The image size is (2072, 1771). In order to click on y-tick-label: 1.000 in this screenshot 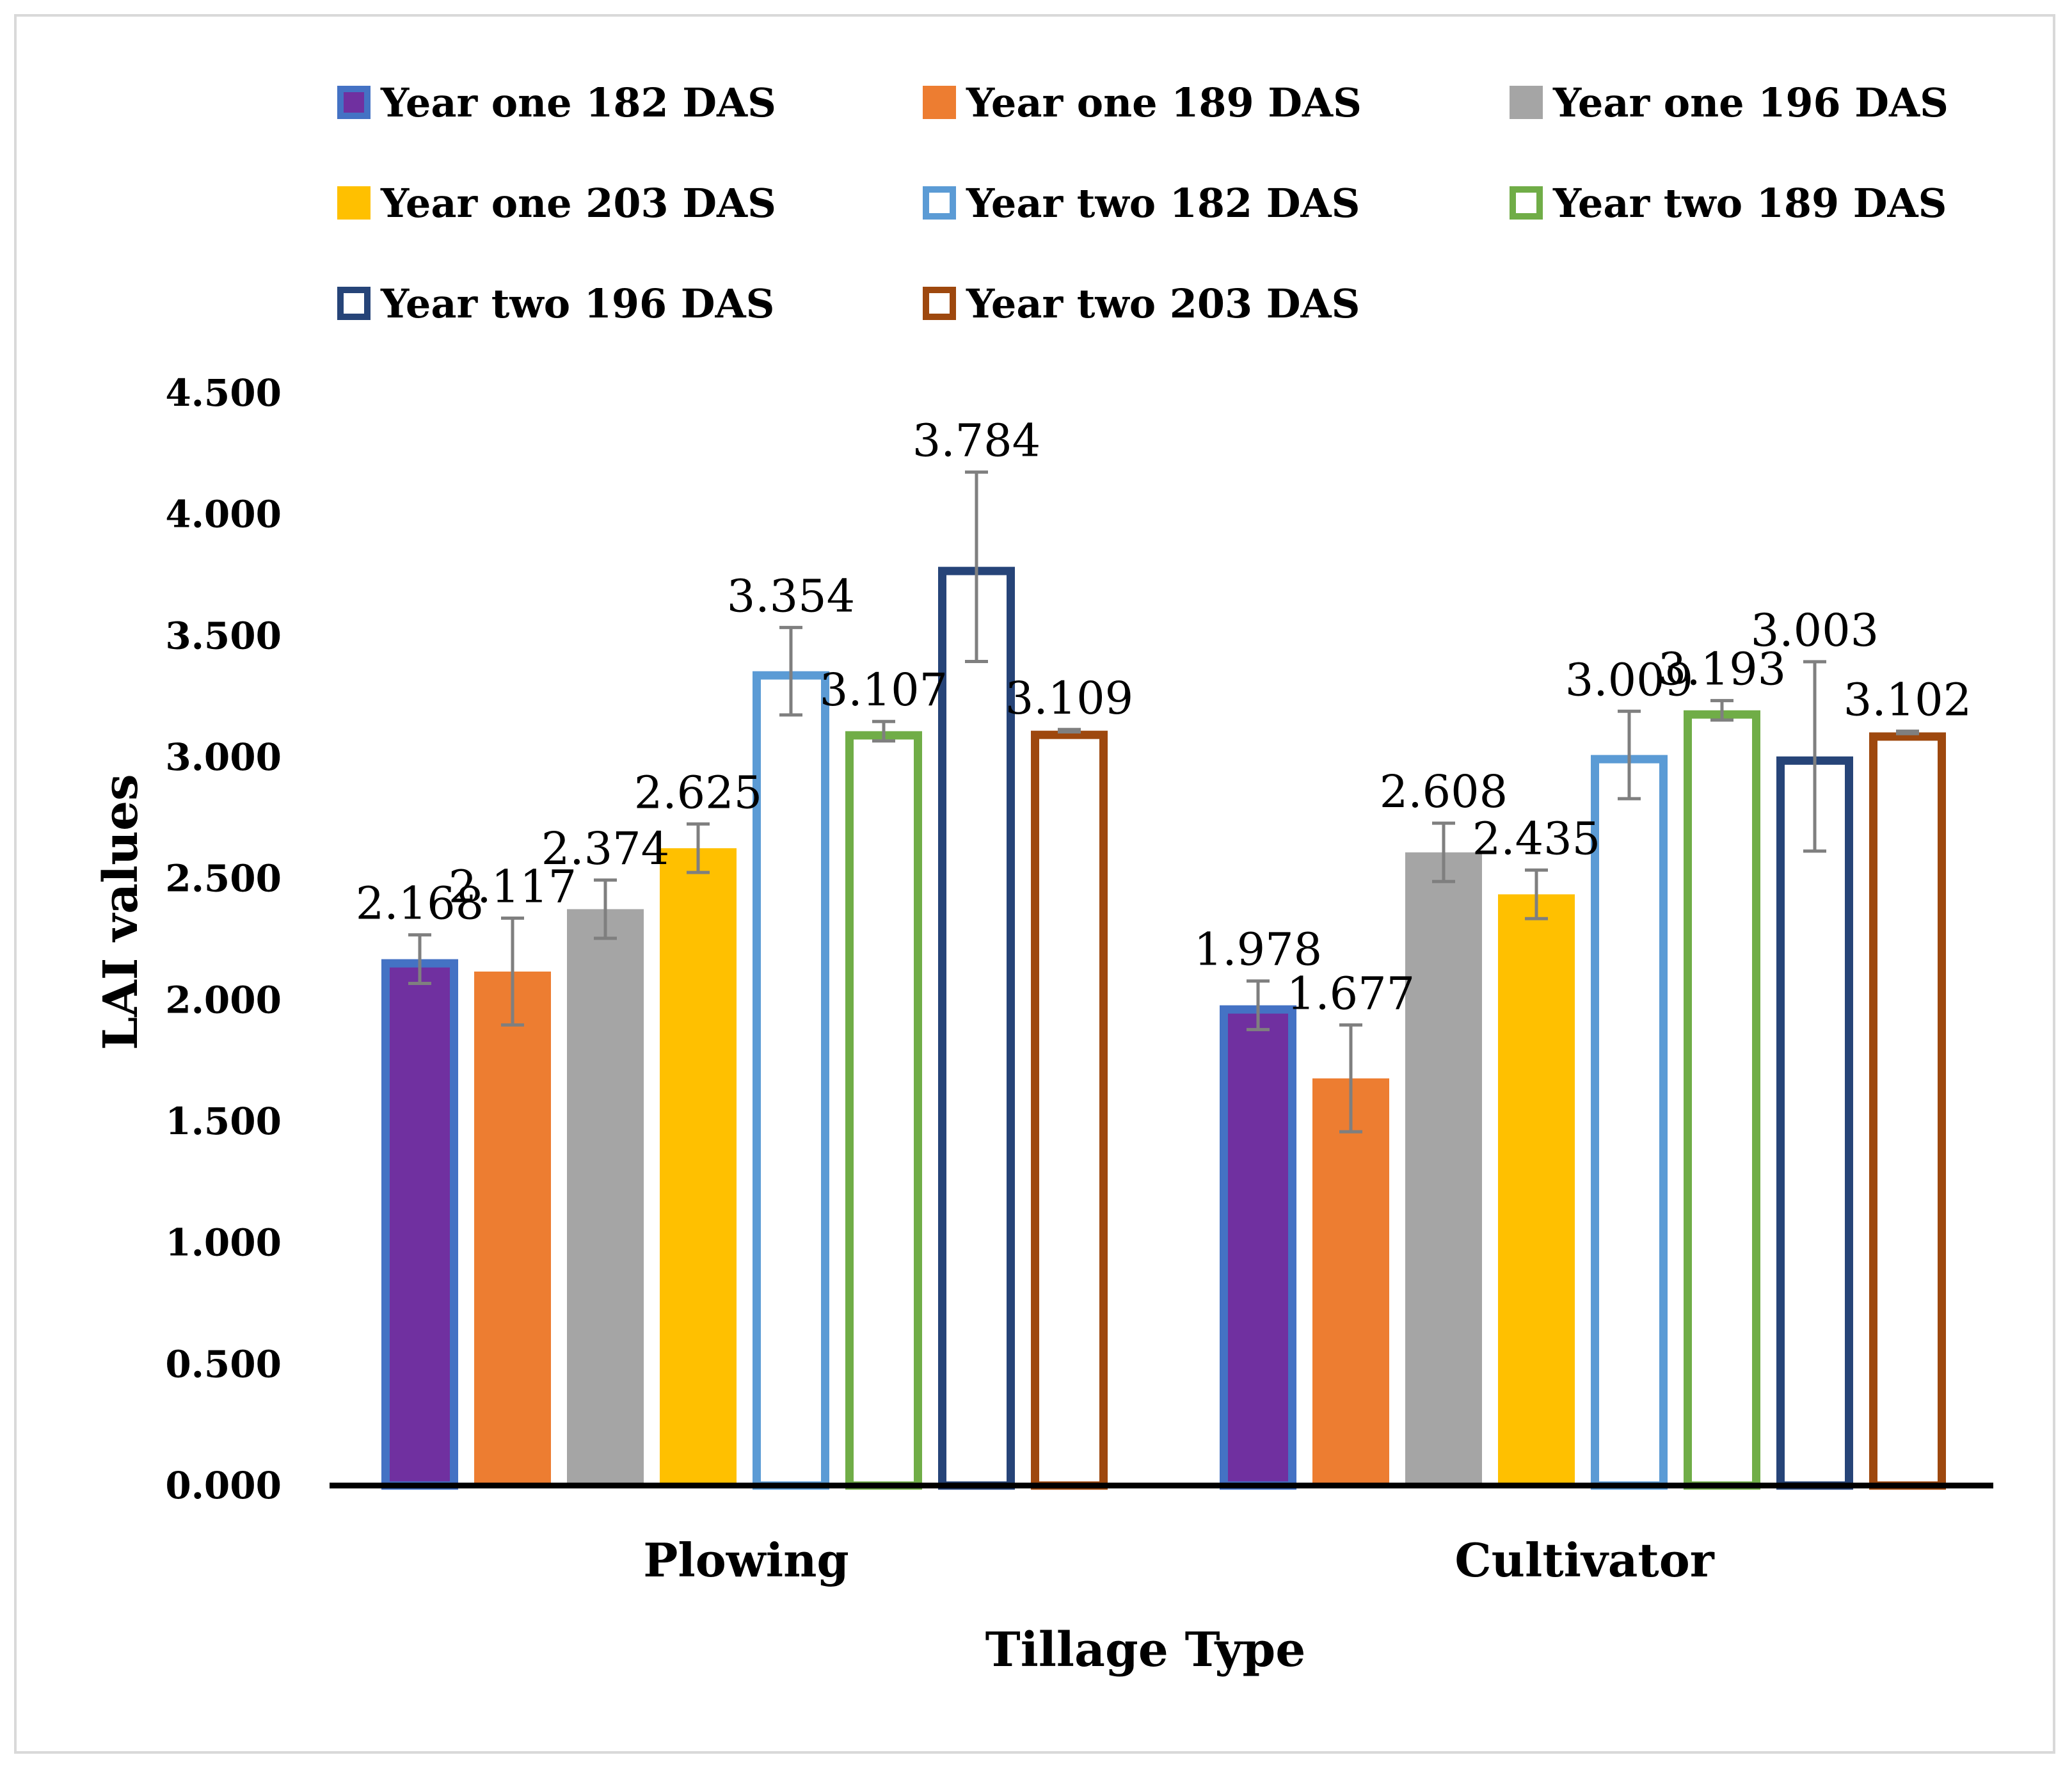, I will do `click(224, 1243)`.